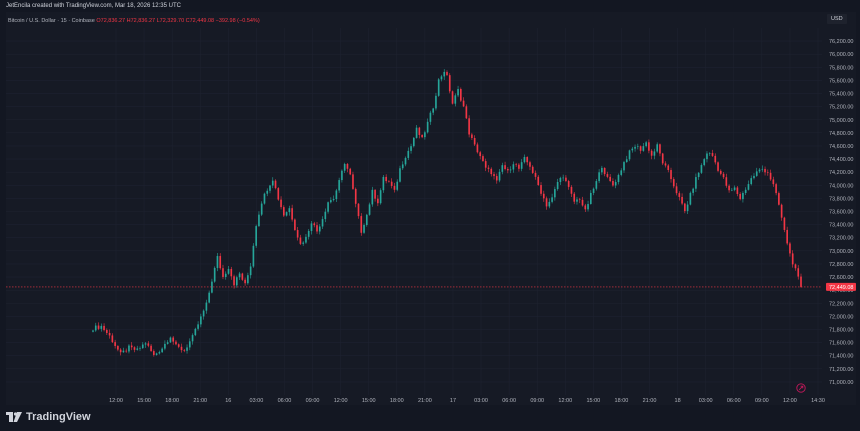 The width and height of the screenshot is (860, 431). What do you see at coordinates (841, 226) in the screenshot?
I see `y-tick-label: 73,400.00` at bounding box center [841, 226].